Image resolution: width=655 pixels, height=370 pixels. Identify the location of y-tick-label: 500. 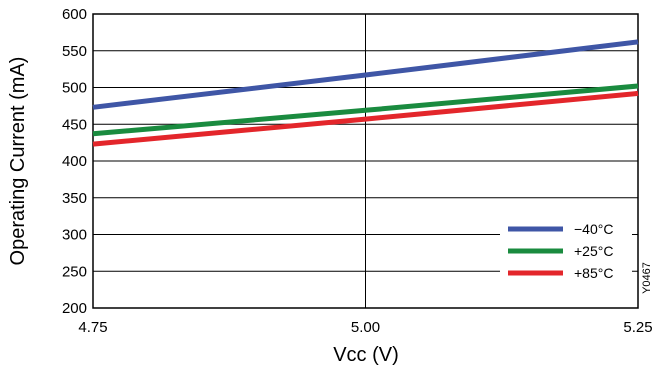
(74, 88).